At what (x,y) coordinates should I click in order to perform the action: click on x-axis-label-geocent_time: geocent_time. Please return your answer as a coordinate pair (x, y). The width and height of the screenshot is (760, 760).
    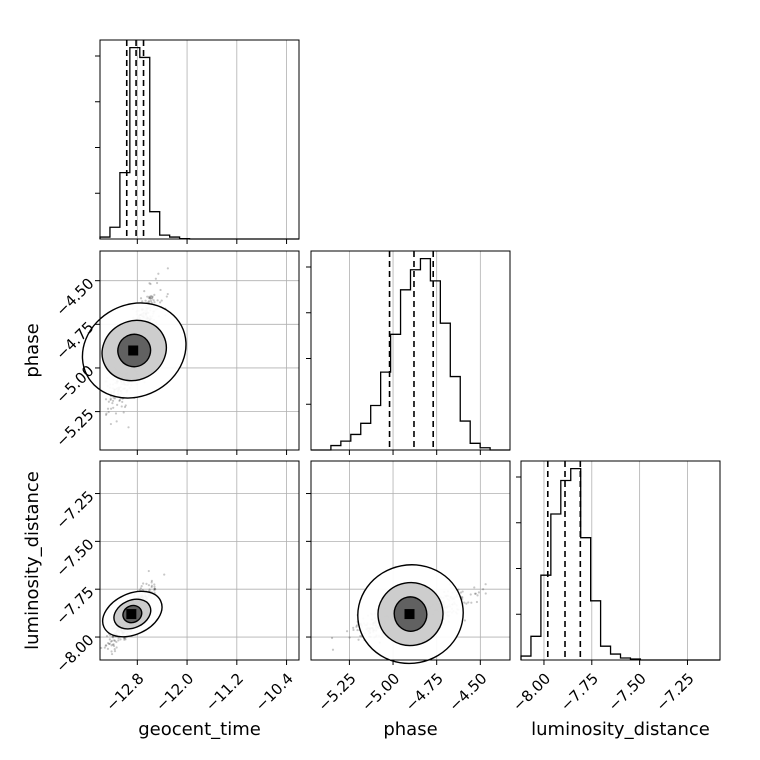
    Looking at the image, I should click on (199, 729).